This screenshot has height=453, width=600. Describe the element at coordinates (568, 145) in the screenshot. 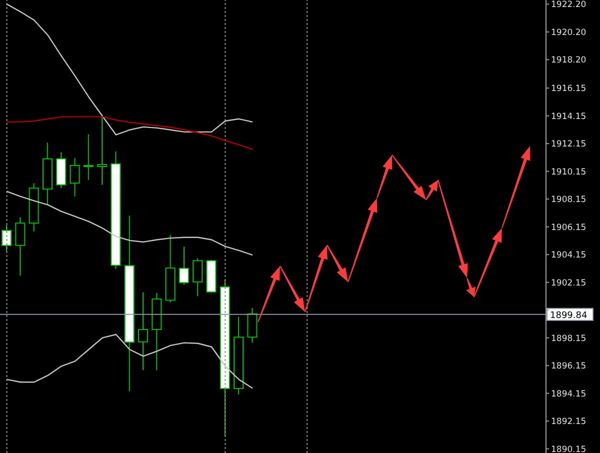

I see `y-tick-label: 1912.15` at that location.